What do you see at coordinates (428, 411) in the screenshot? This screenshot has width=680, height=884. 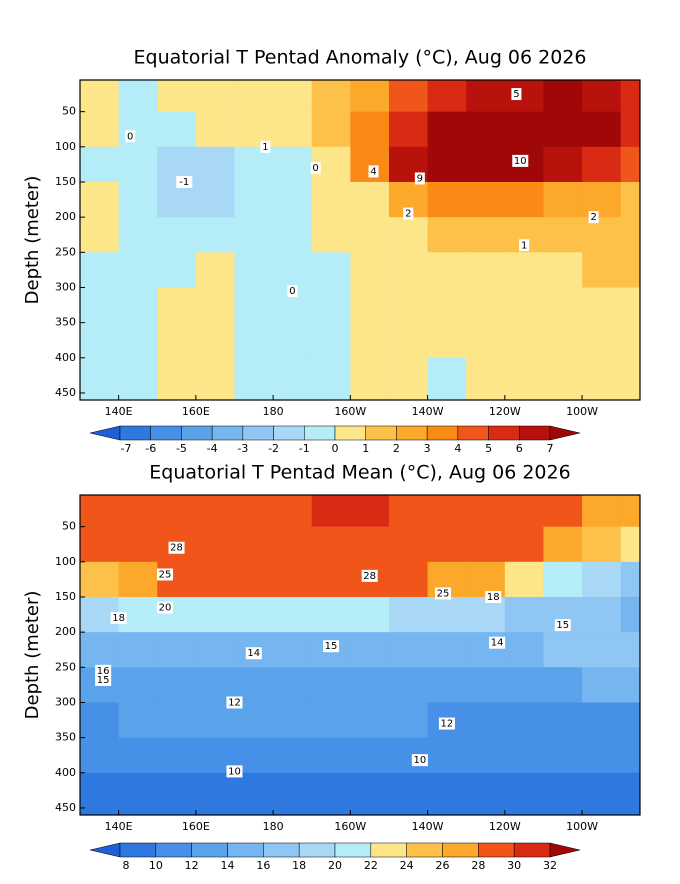 I see `x-tick-label: 140W` at bounding box center [428, 411].